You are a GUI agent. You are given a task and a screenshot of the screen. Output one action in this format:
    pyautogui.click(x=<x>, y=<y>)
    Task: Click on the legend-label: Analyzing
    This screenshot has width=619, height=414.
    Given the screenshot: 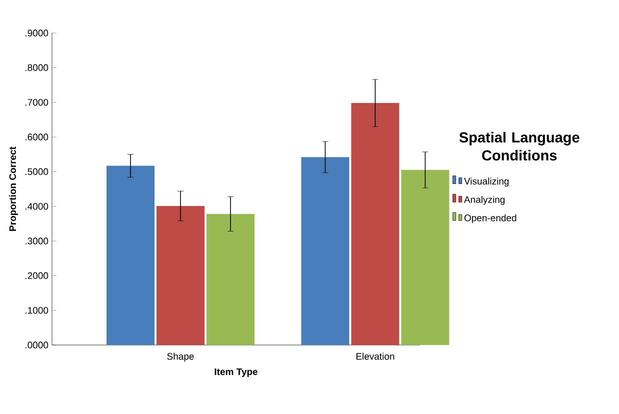 What is the action you would take?
    pyautogui.click(x=484, y=200)
    